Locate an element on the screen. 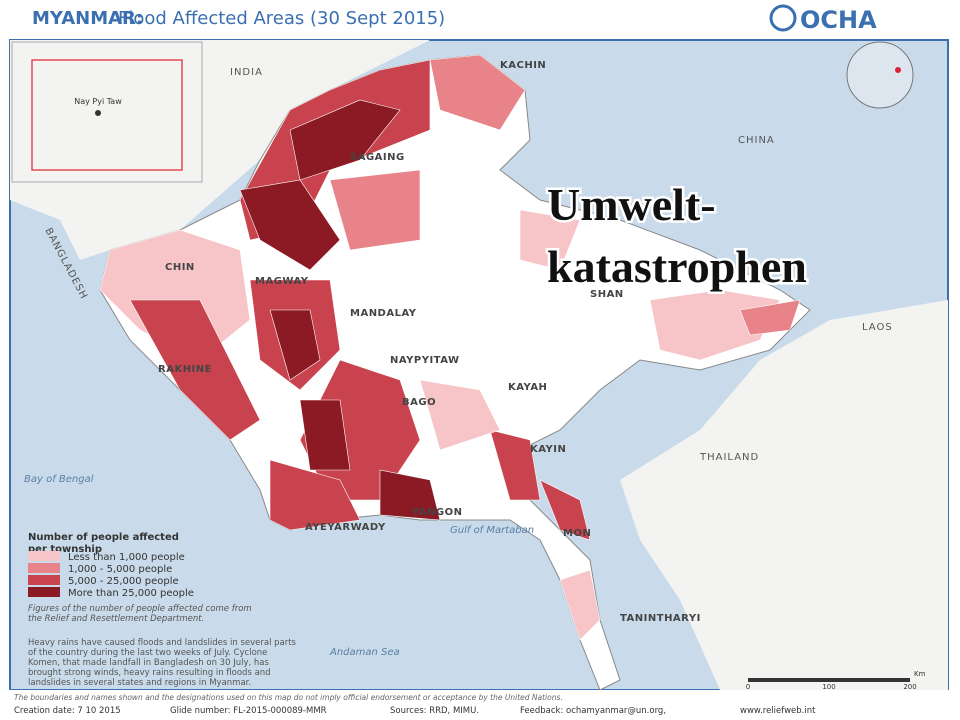 The image size is (960, 720). header-country: MYANMAR: is located at coordinates (87, 18).